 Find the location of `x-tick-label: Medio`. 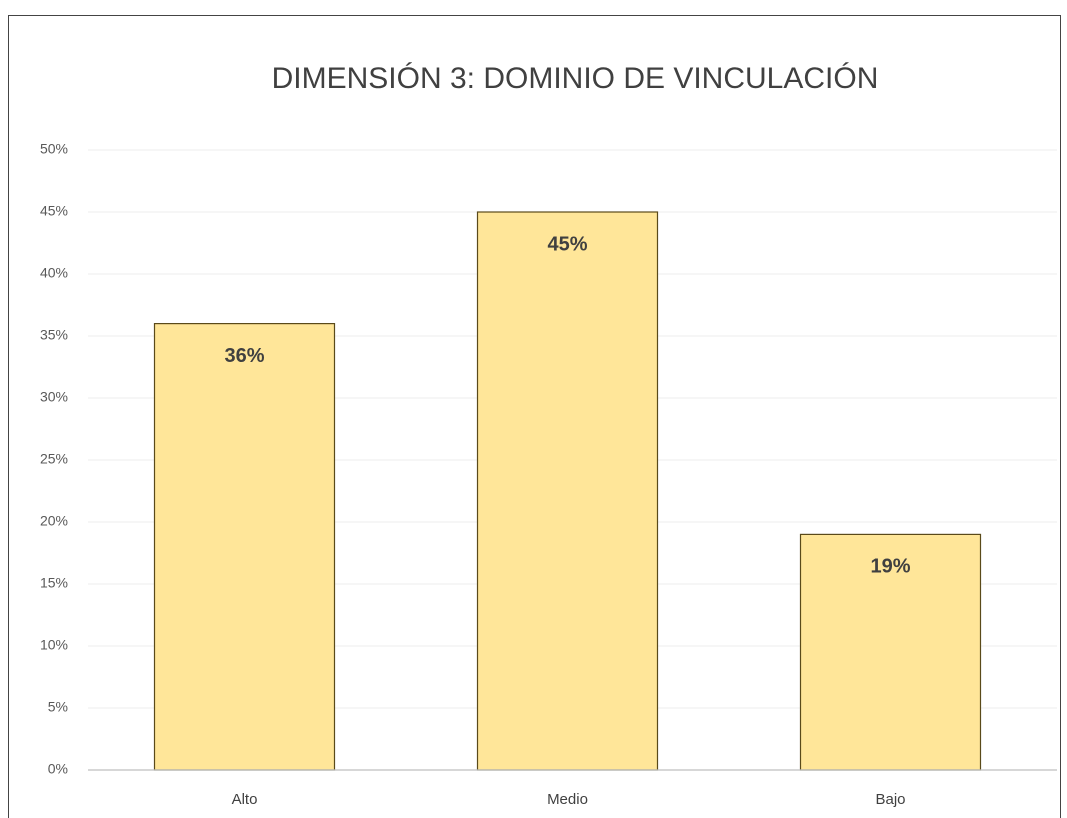

x-tick-label: Medio is located at coordinates (567, 799).